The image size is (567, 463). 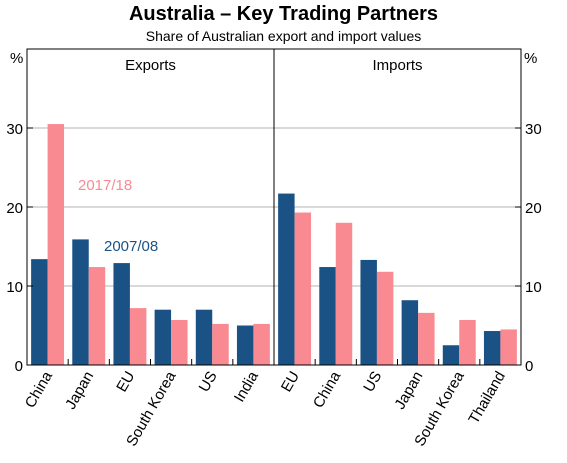 What do you see at coordinates (273, 65) in the screenshot?
I see `panel-labels: Exports Imports` at bounding box center [273, 65].